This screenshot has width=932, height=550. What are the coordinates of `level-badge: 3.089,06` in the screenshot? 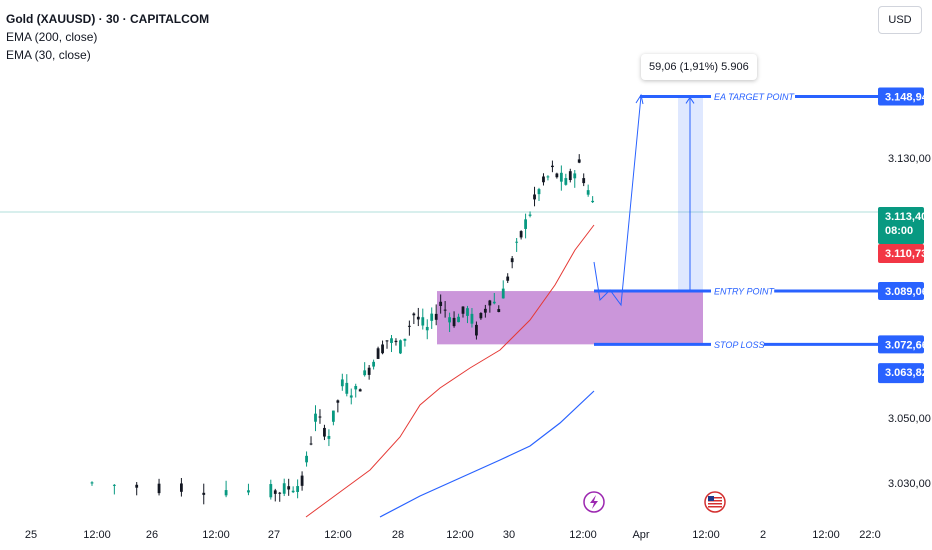 It's located at (903, 291).